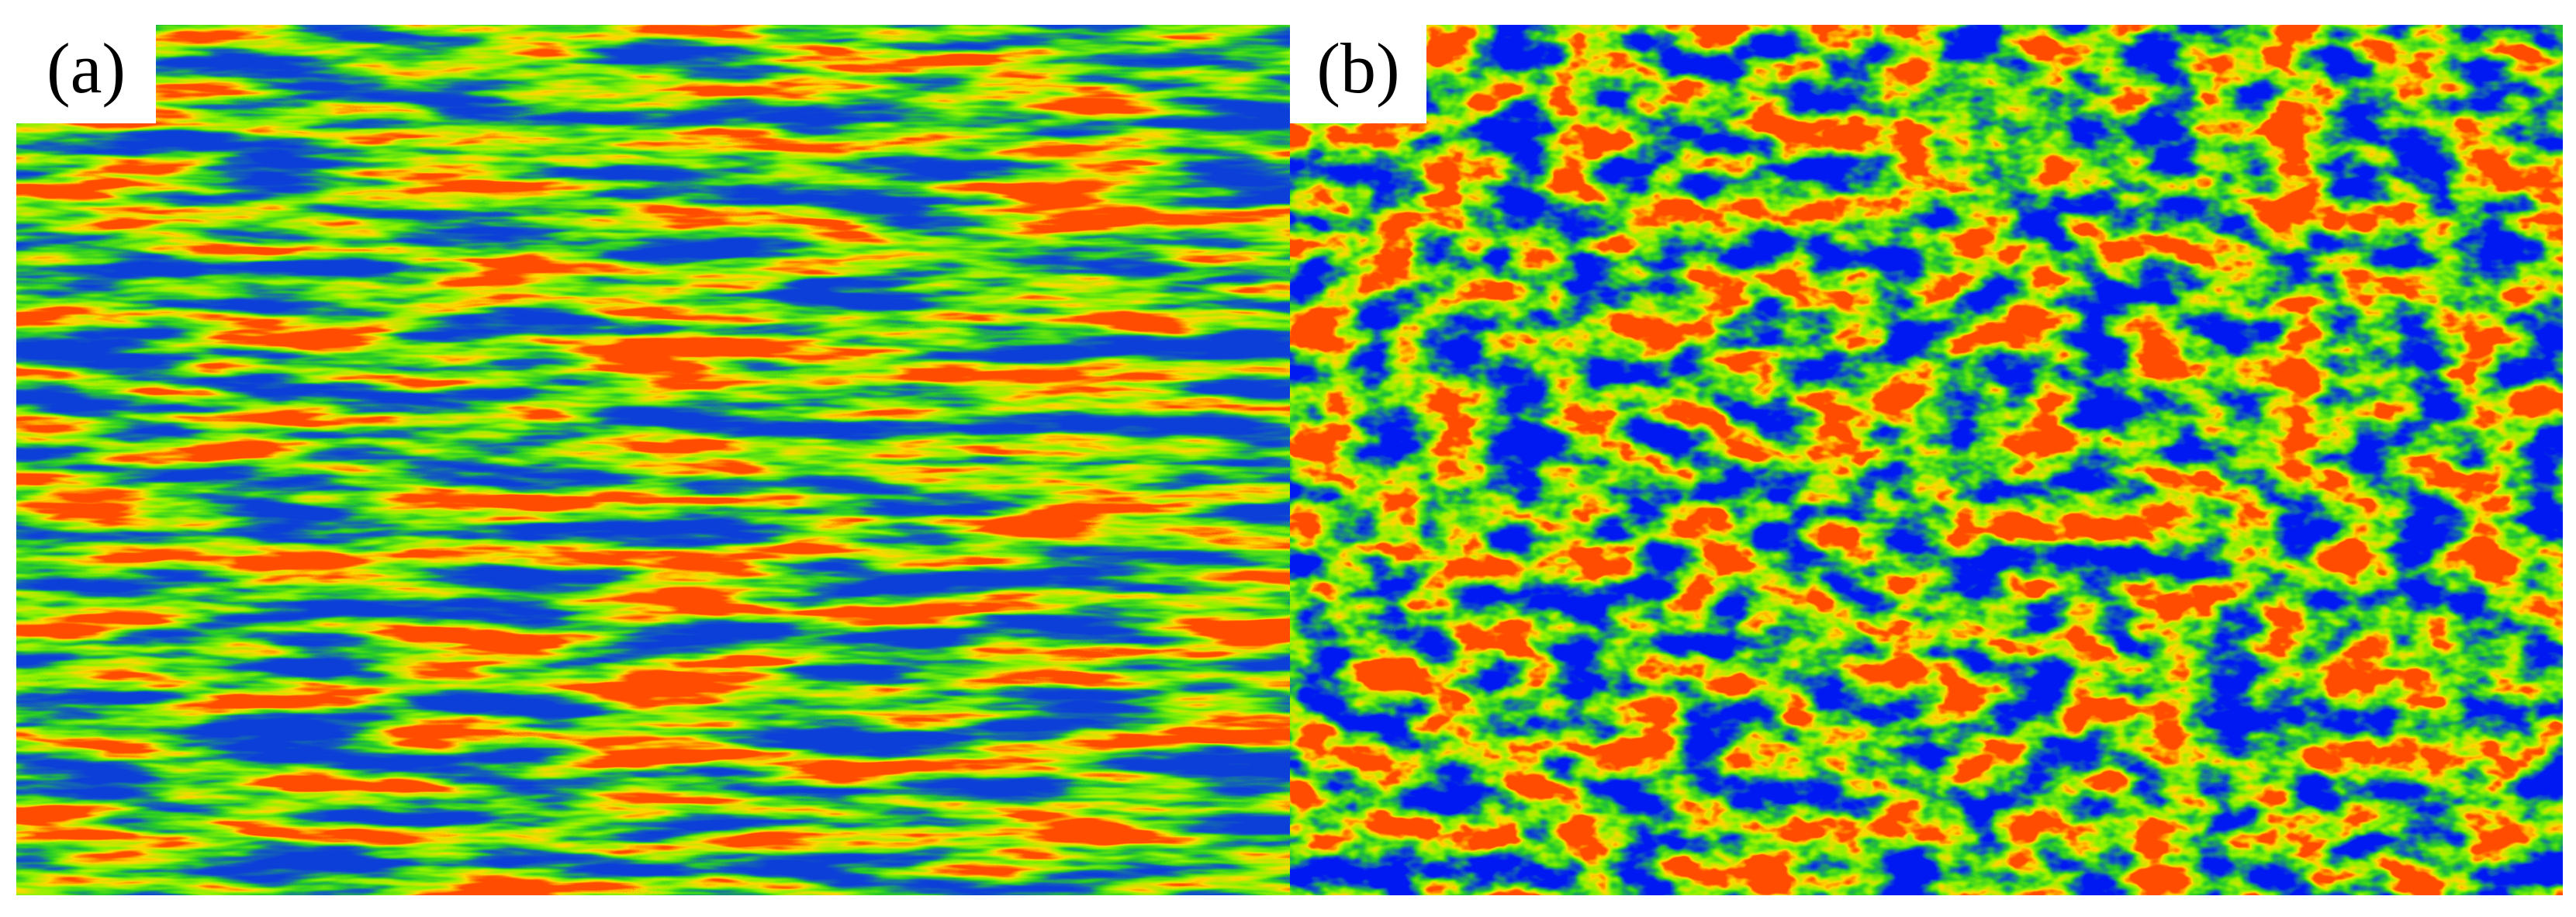  What do you see at coordinates (1357, 68) in the screenshot?
I see `panel-label: (b)` at bounding box center [1357, 68].